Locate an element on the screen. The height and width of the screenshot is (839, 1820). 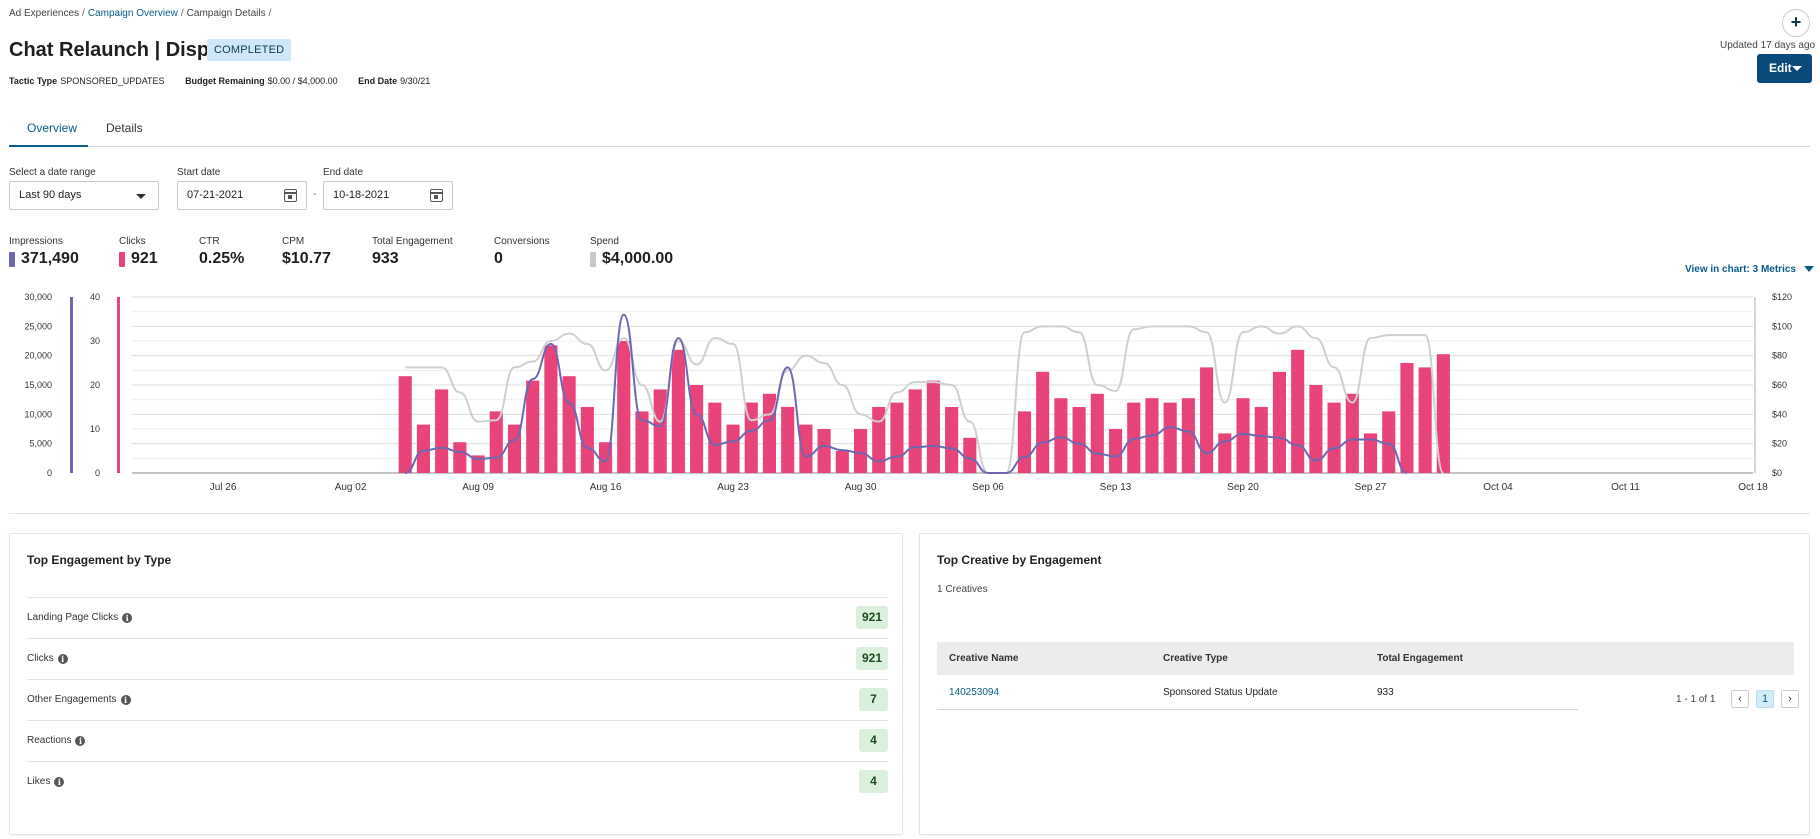
add-button: + is located at coordinates (1796, 23).